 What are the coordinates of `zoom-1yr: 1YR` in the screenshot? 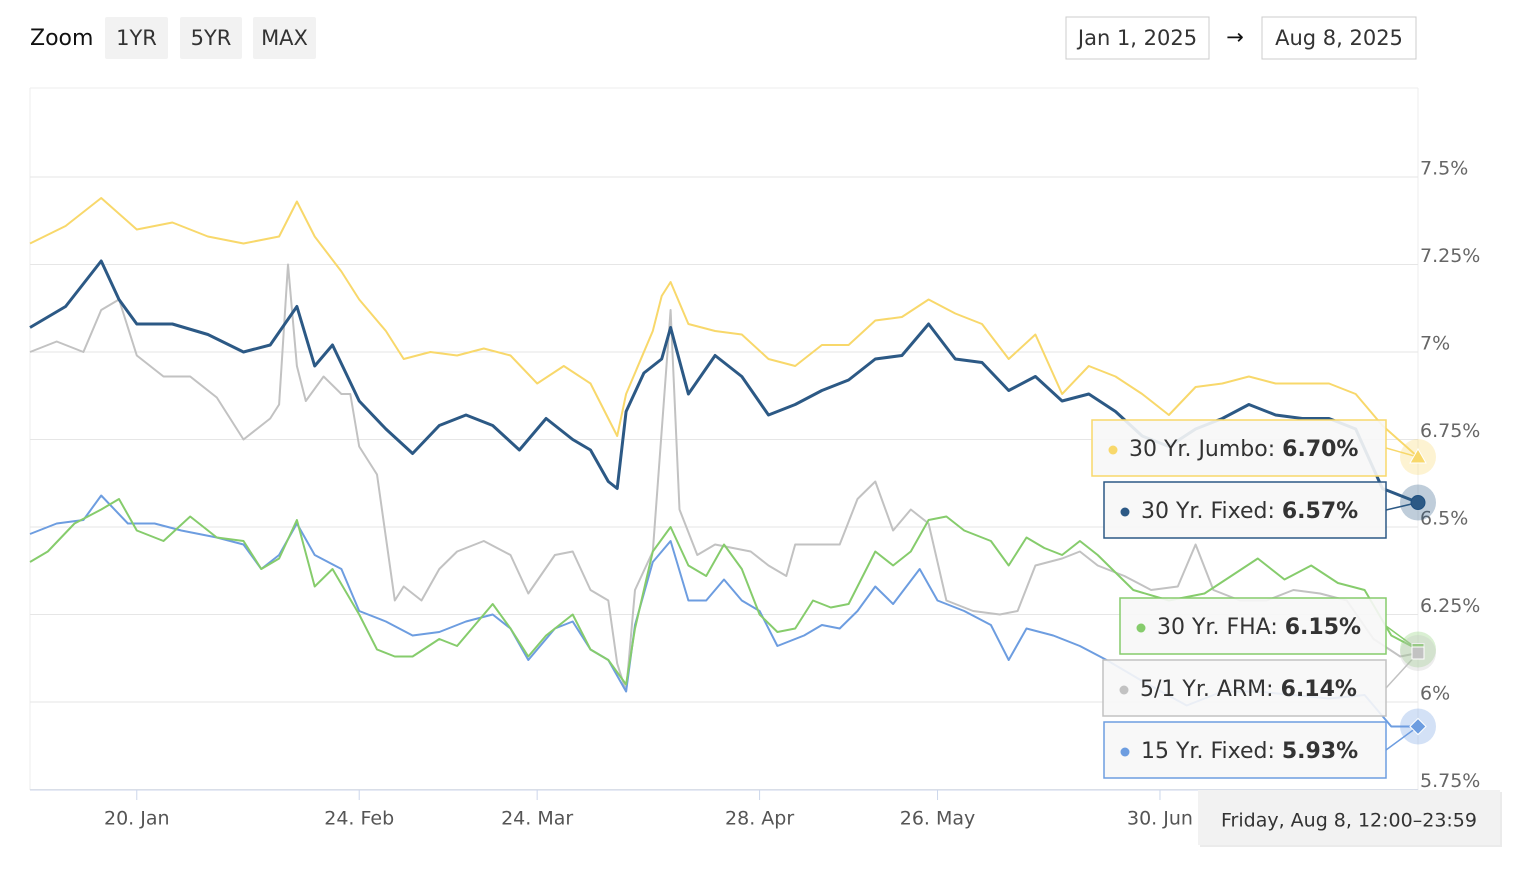 It's located at (136, 38).